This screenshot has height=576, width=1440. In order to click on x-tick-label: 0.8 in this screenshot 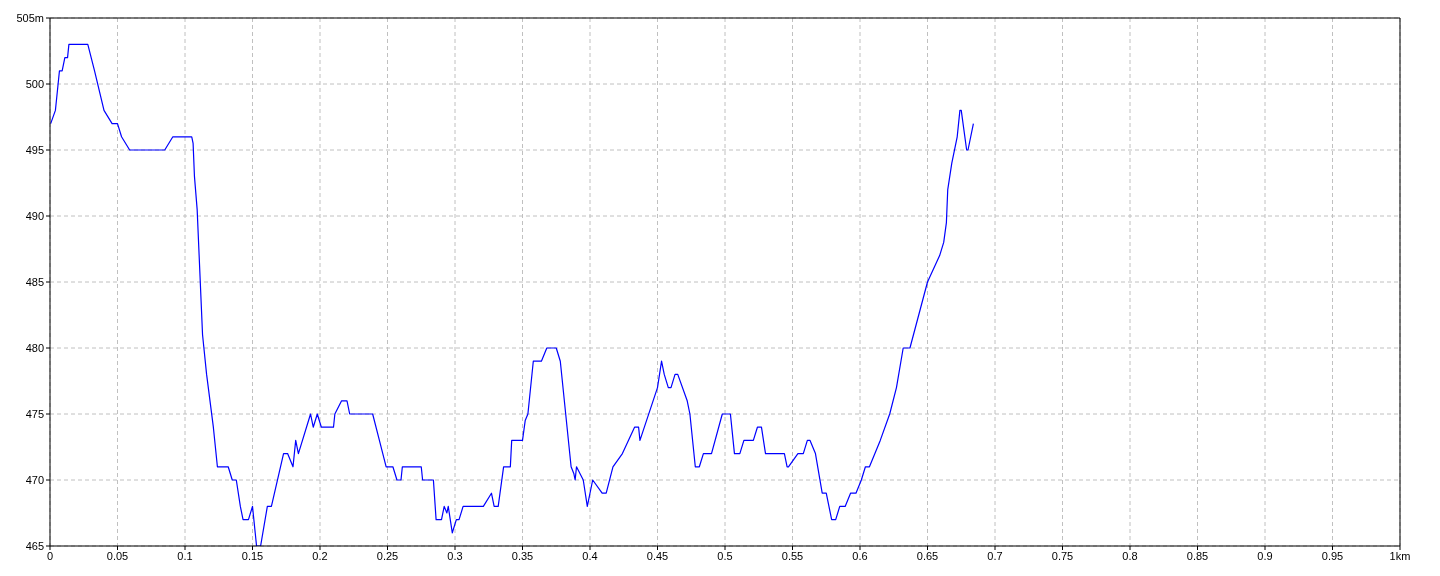, I will do `click(1130, 555)`.